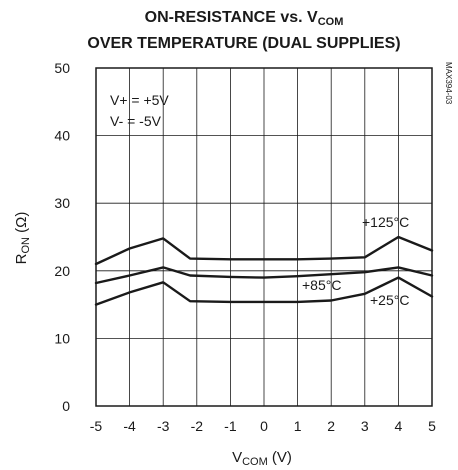 Image resolution: width=458 pixels, height=470 pixels. What do you see at coordinates (22, 238) in the screenshot?
I see `y-axis-label: RON (Ω)` at bounding box center [22, 238].